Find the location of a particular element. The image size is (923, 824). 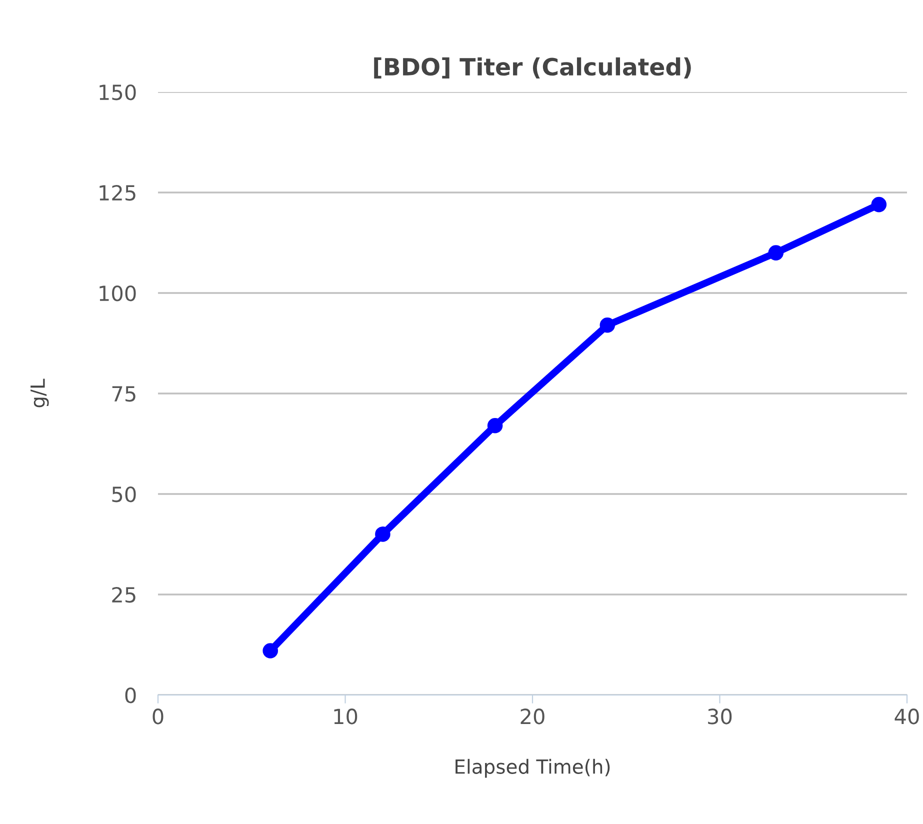

x-tick-label: 10 is located at coordinates (346, 716).